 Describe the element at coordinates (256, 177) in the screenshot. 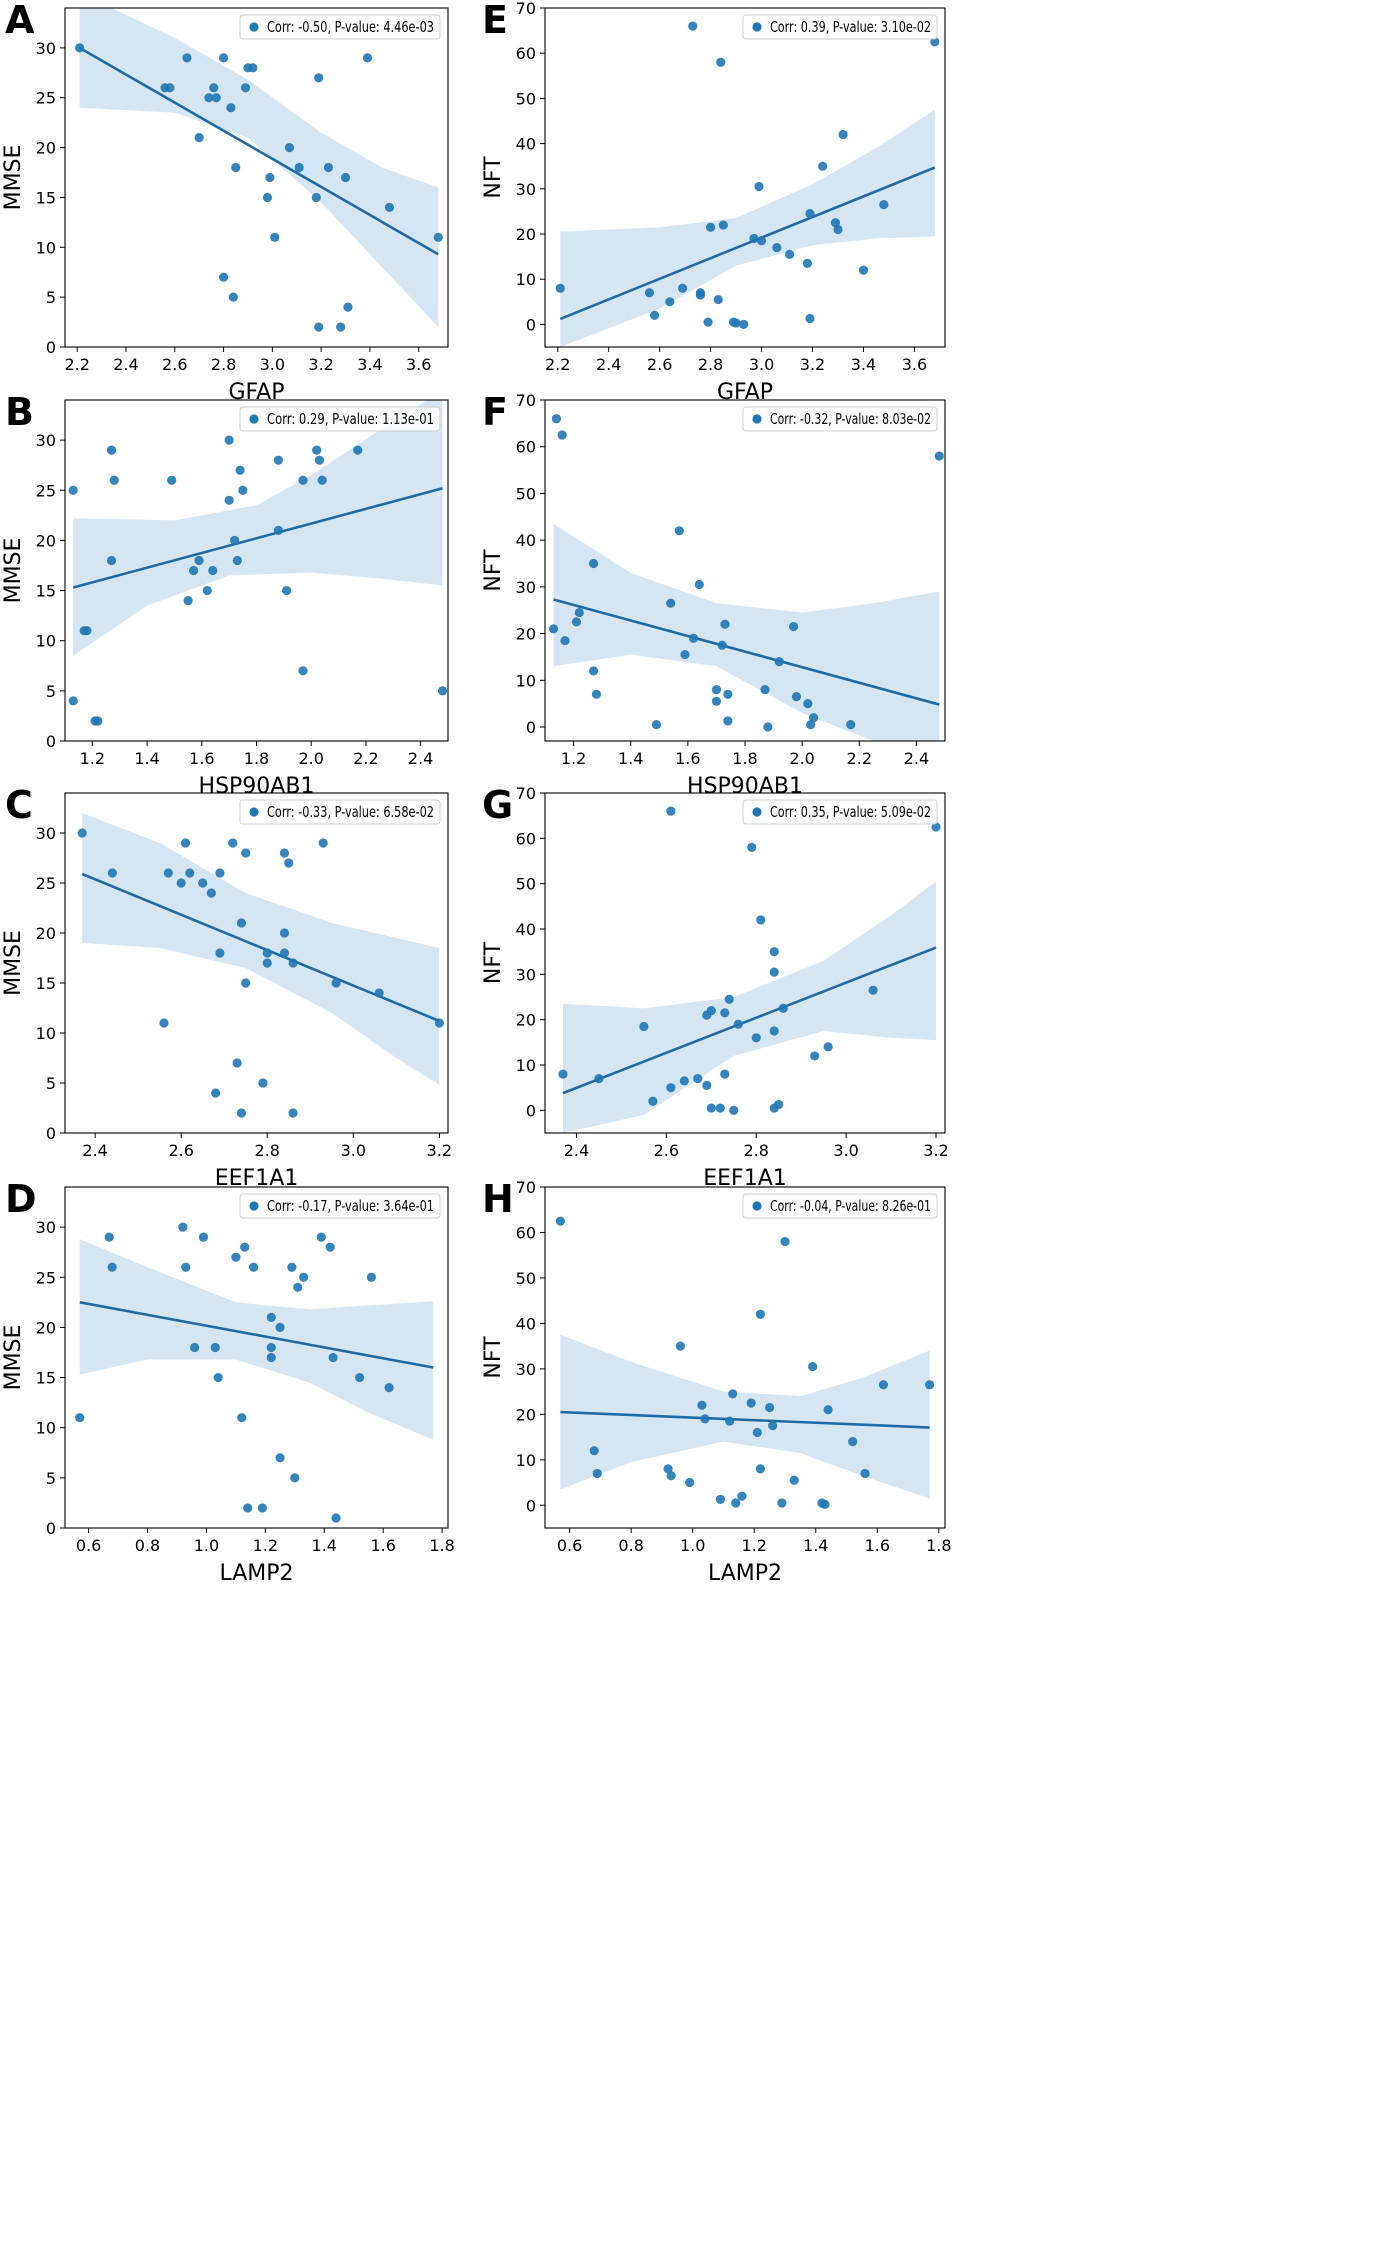

I see `chart-a-frame` at that location.